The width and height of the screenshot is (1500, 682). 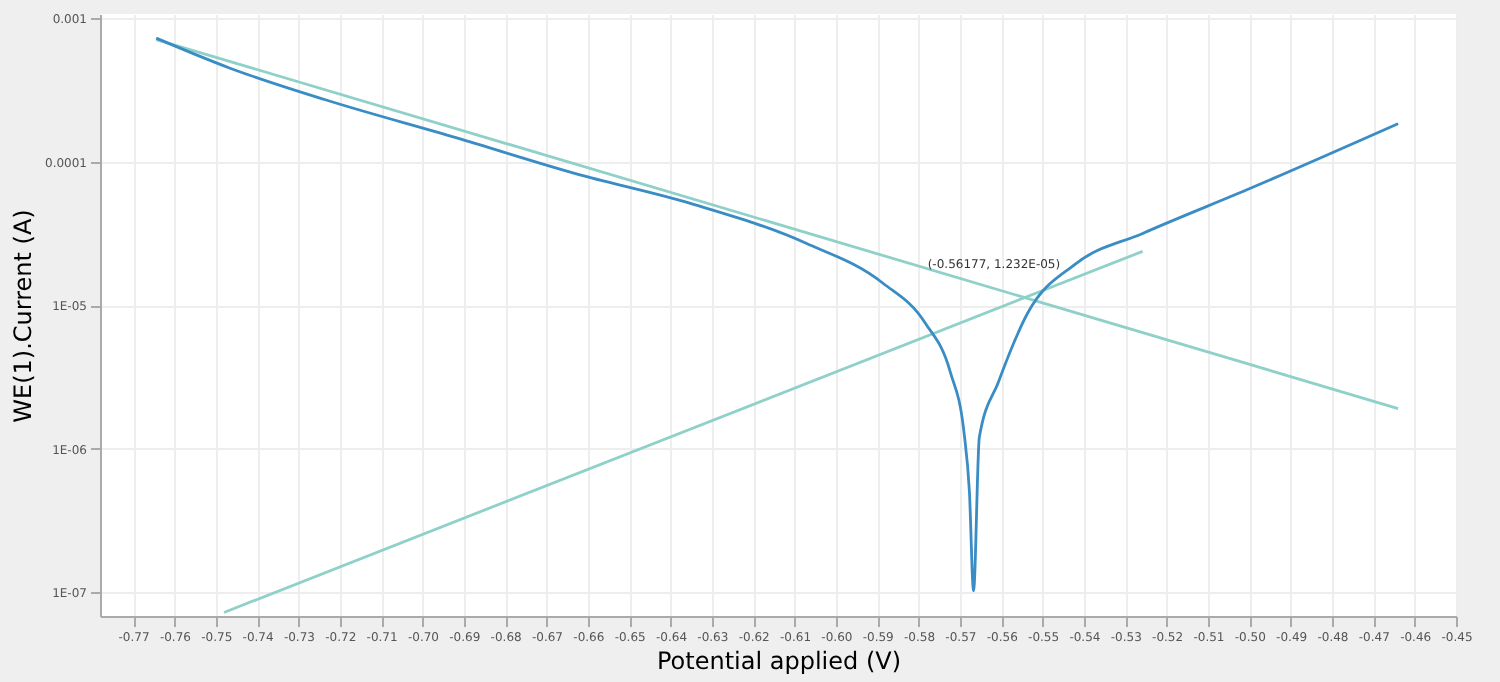 I want to click on x-axis-title: Potential applied (V), so click(x=779, y=661).